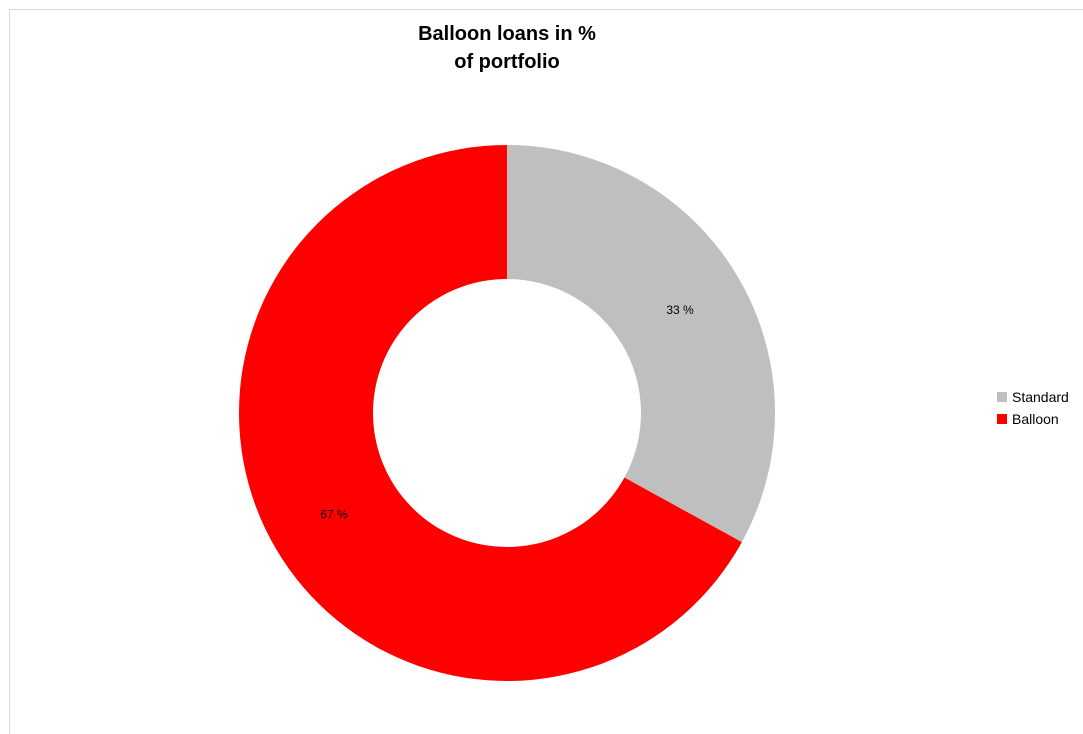 The width and height of the screenshot is (1083, 734). What do you see at coordinates (680, 310) in the screenshot?
I see `data-label-standard: 33 %` at bounding box center [680, 310].